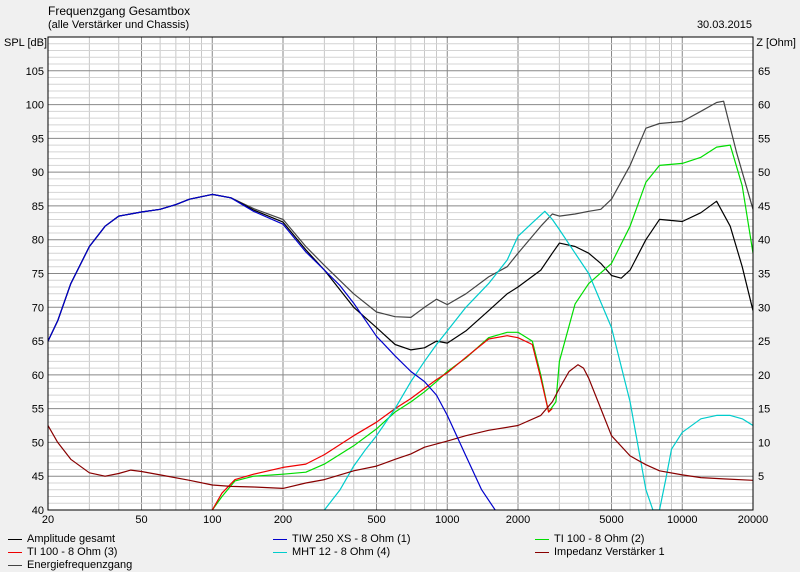 The height and width of the screenshot is (572, 800). I want to click on y-tick-label-right: 45, so click(764, 207).